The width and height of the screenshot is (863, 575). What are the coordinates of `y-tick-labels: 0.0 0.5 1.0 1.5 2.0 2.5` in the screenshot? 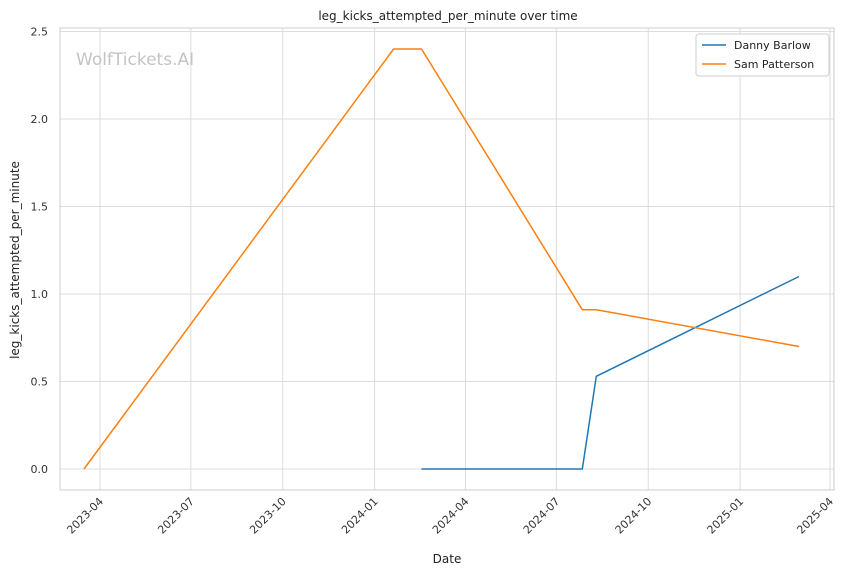 It's located at (40, 251).